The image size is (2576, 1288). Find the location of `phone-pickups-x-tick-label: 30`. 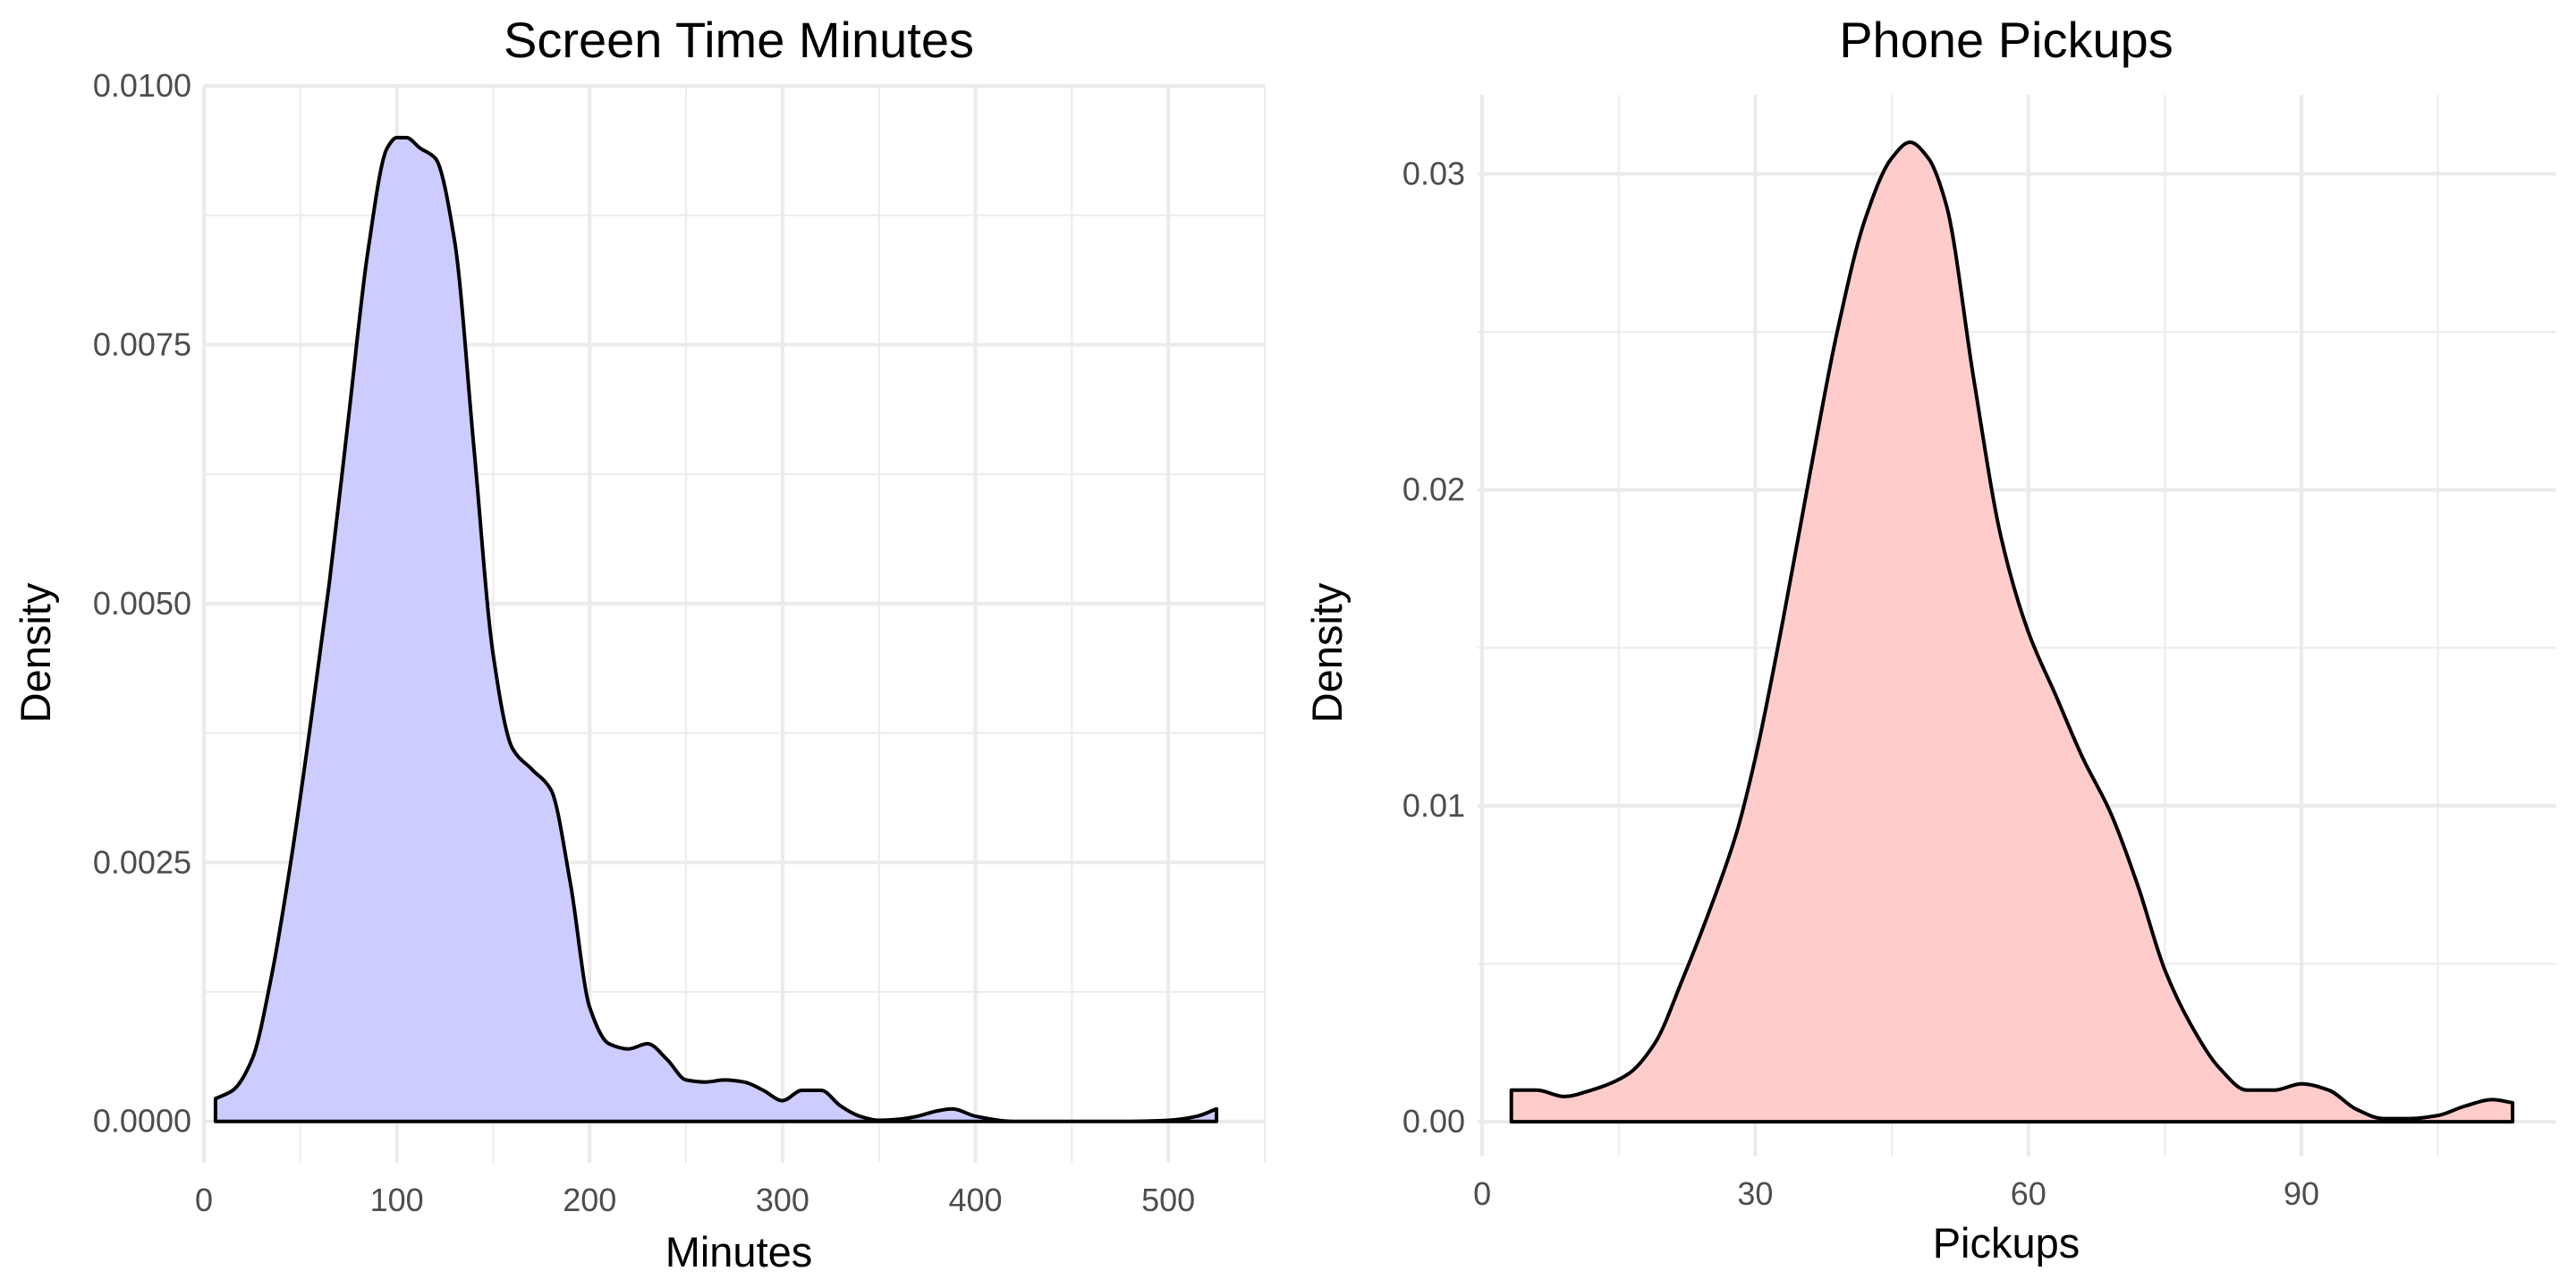

phone-pickups-x-tick-label: 30 is located at coordinates (1755, 1193).